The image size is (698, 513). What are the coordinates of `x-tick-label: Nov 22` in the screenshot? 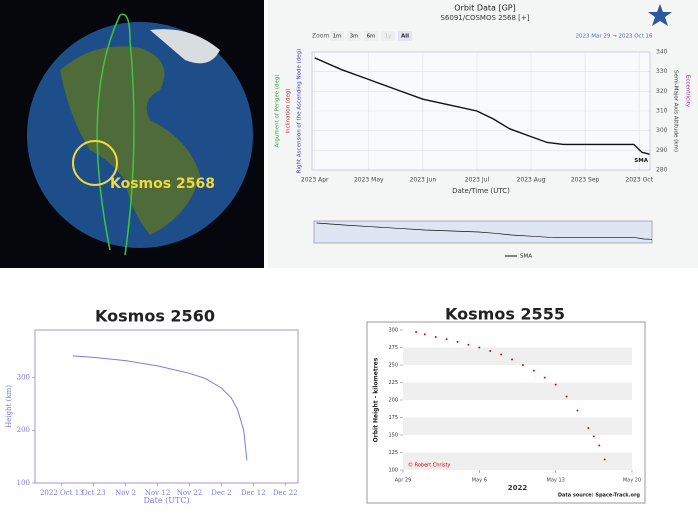 It's located at (189, 493).